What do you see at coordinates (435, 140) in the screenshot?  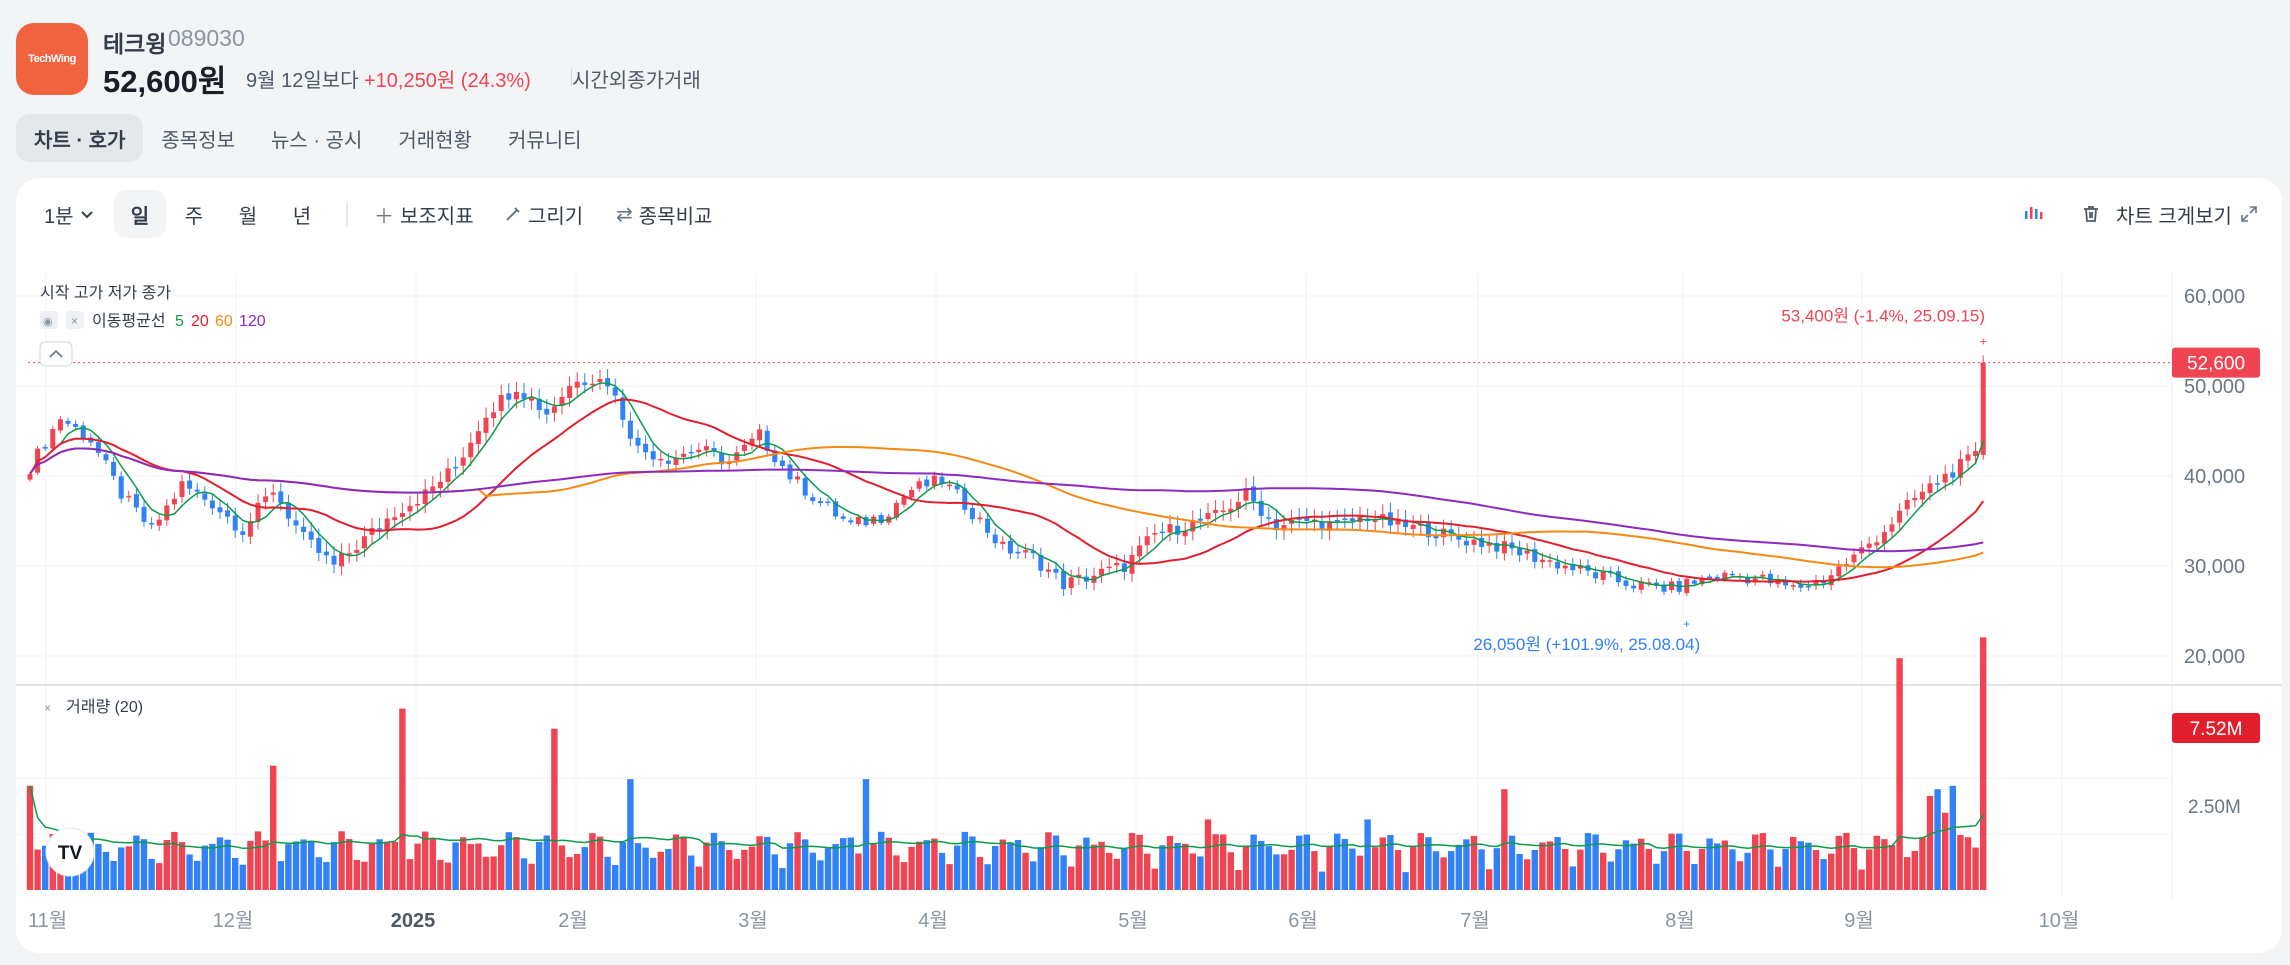 I see `tab-trades: 거래현황` at bounding box center [435, 140].